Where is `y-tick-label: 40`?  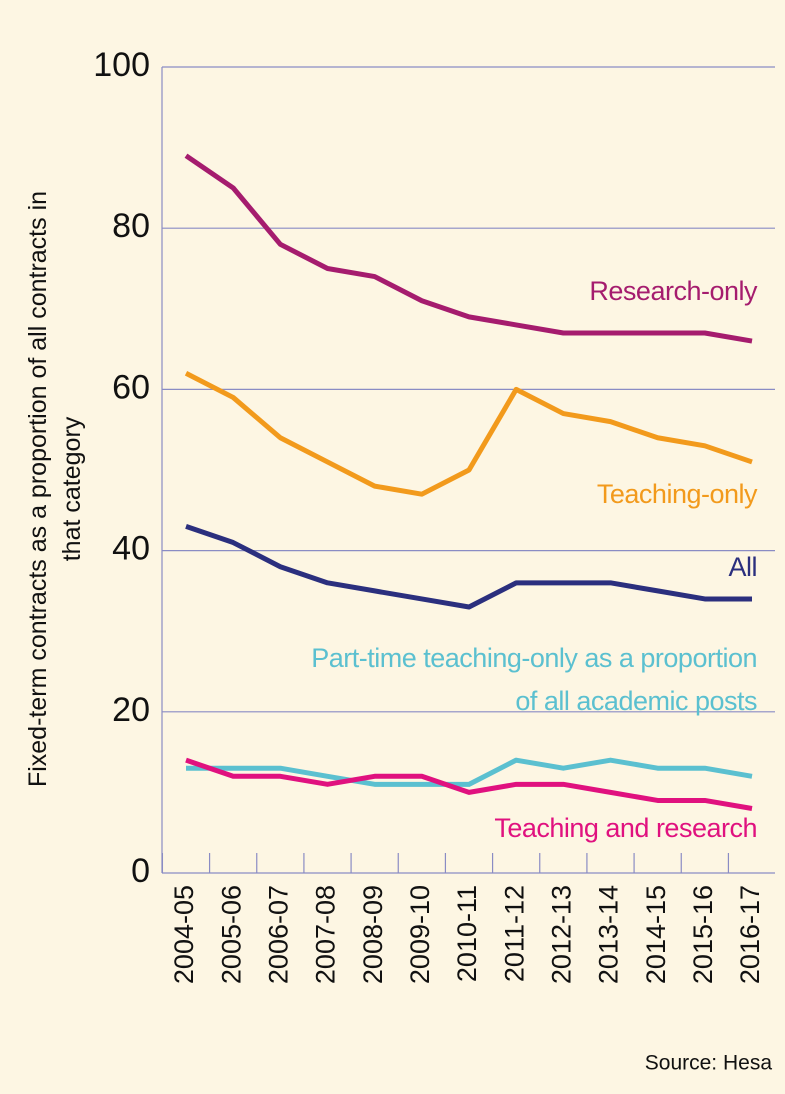
y-tick-label: 40 is located at coordinates (131, 549).